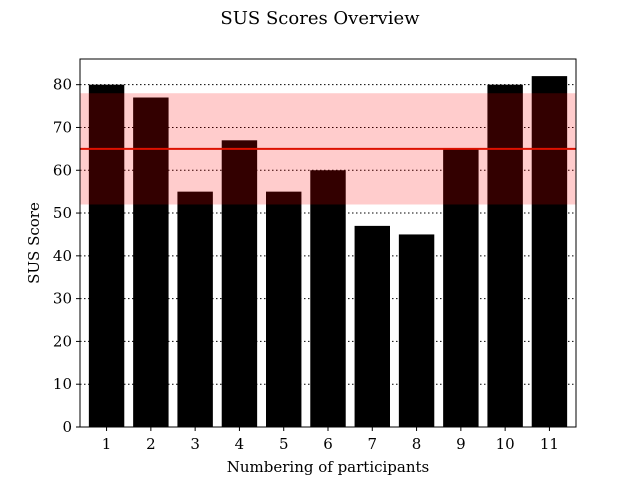 This screenshot has width=640, height=480. I want to click on x-axis-ticks: 1 2 3 4 5 6 7 8 9 10 11, so click(330, 440).